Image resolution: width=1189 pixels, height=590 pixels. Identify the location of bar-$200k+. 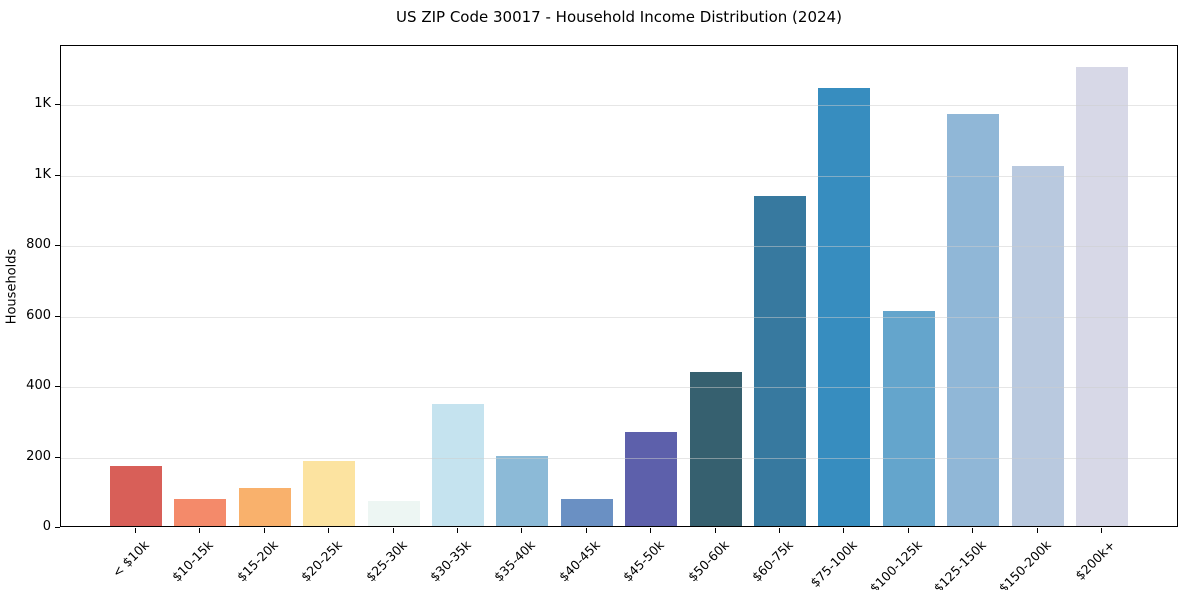
(1102, 296).